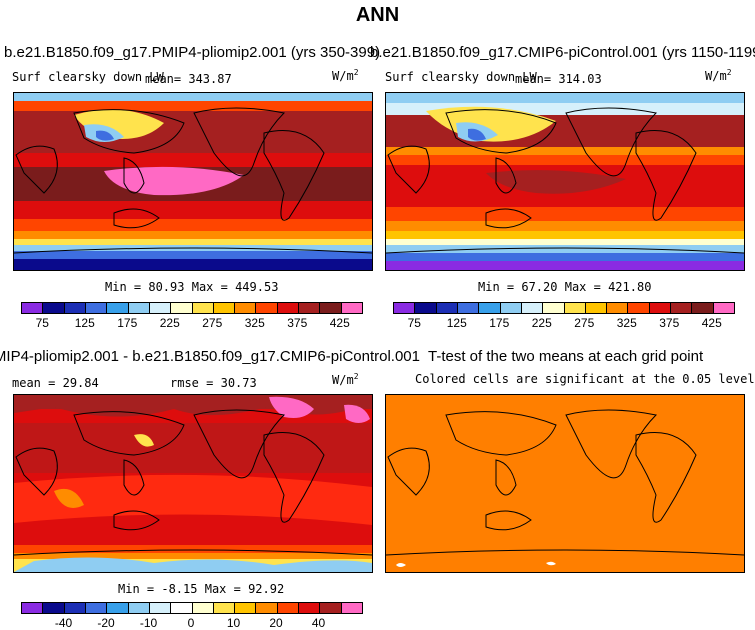 The width and height of the screenshot is (755, 630). I want to click on min-value-top-right: 67.20, so click(539, 287).